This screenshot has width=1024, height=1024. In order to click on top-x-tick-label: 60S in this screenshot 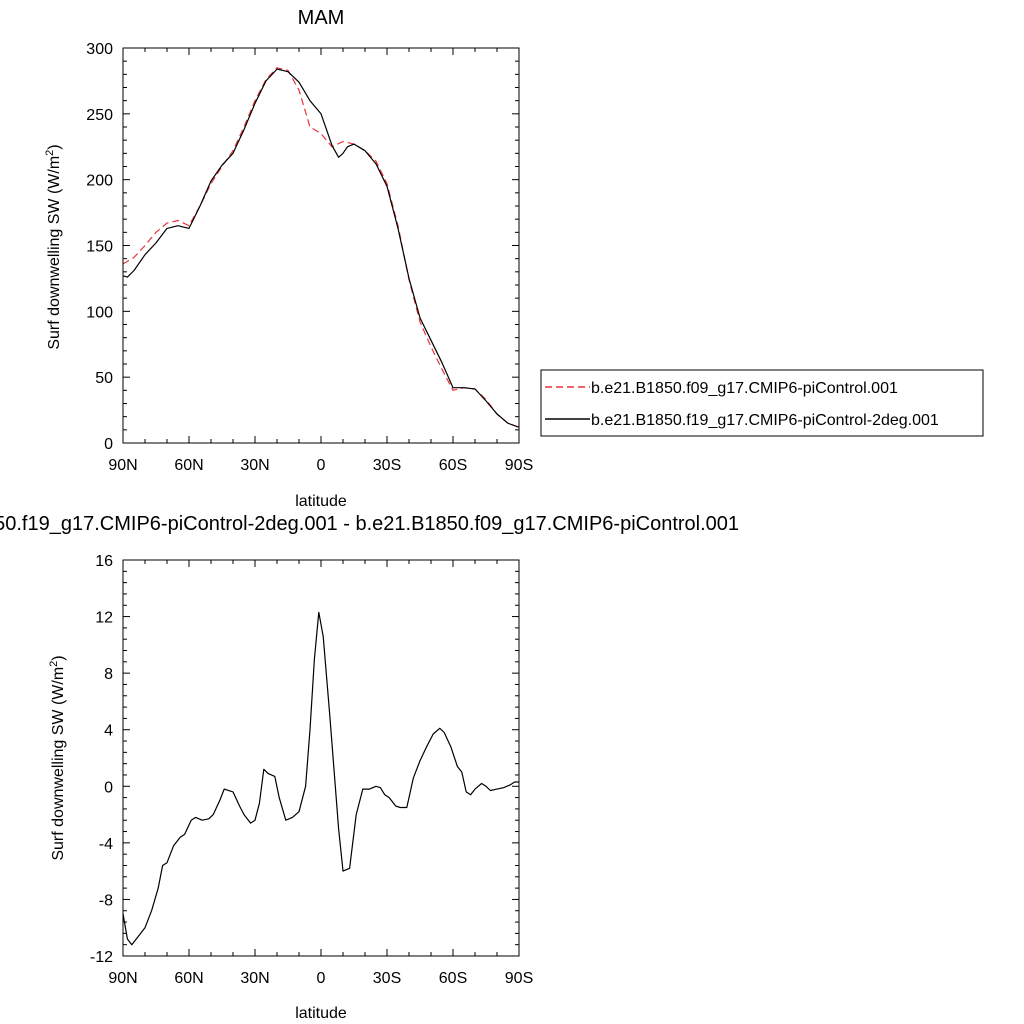, I will do `click(453, 465)`.